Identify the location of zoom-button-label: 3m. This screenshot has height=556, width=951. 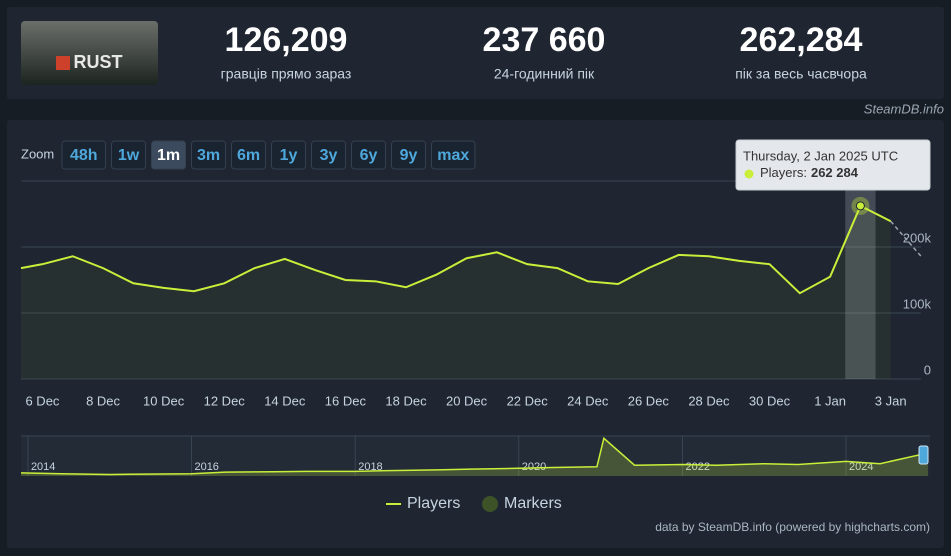
(208, 155).